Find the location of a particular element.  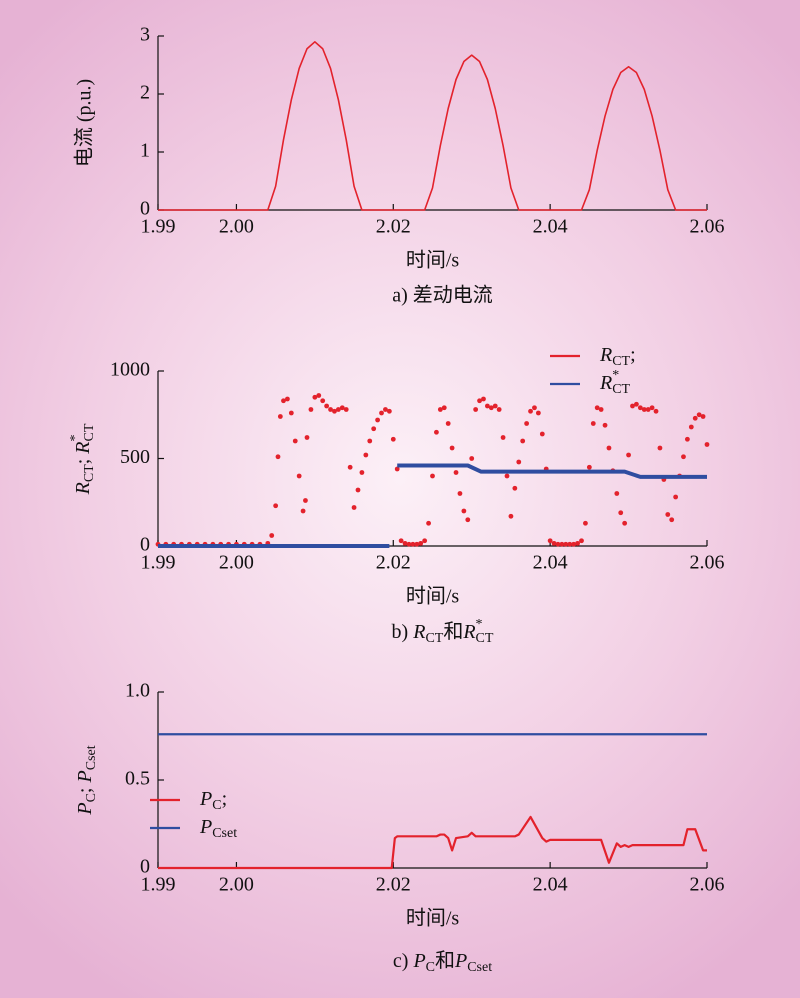

text-run: c) is located at coordinates (403, 961).